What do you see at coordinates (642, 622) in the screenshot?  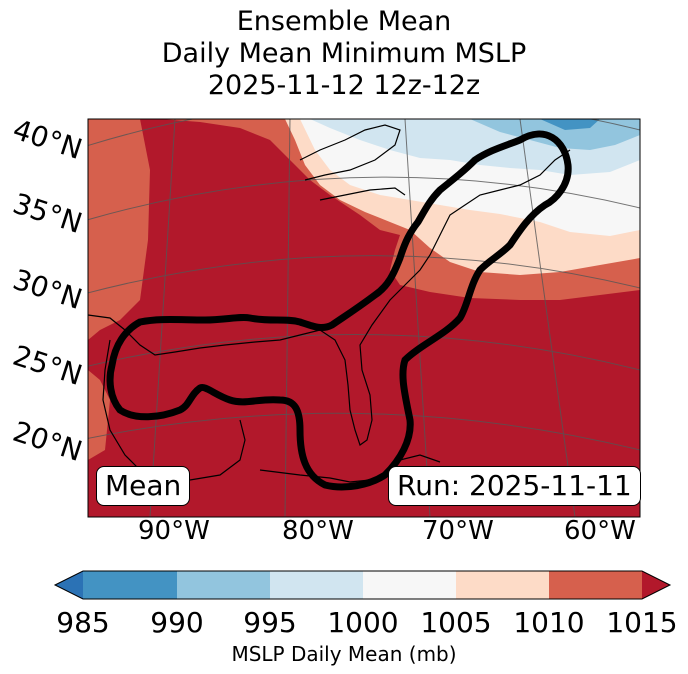 I see `colorbar-tick: 1015` at bounding box center [642, 622].